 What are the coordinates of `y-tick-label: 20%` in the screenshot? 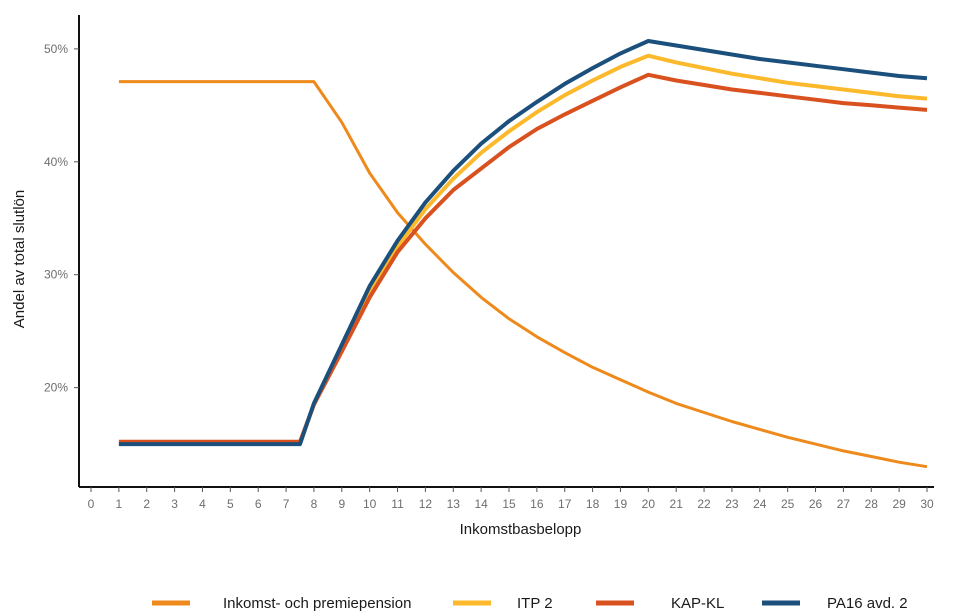 It's located at (56, 388).